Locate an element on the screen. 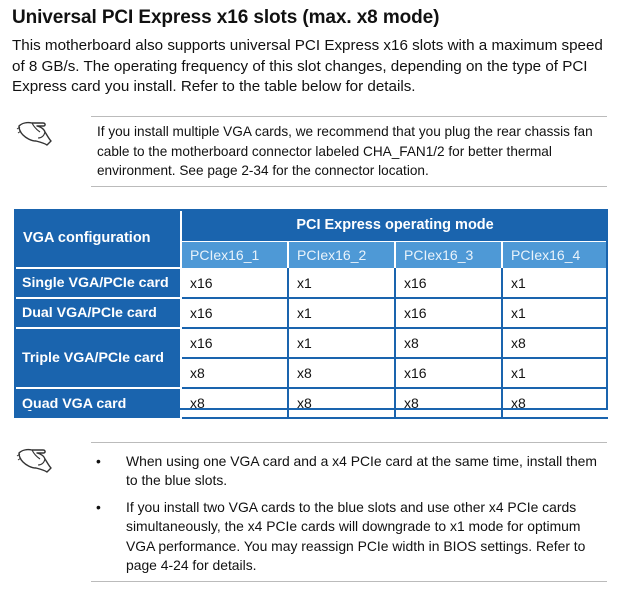 The image size is (621, 609). table-row: Single VGA/PCIe card x16 x1 x16 x1 is located at coordinates (311, 283).